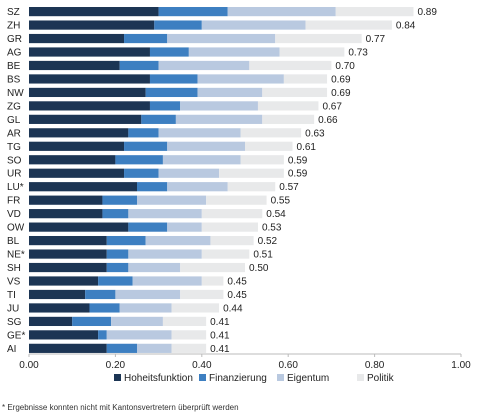  I want to click on total-value-label: 0.73, so click(358, 53).